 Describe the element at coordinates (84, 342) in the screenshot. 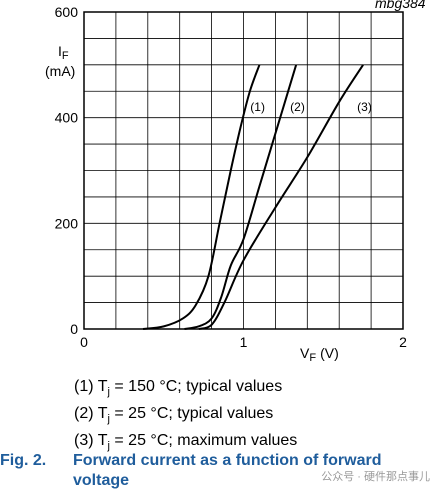

I see `x-tick-label: 0` at that location.